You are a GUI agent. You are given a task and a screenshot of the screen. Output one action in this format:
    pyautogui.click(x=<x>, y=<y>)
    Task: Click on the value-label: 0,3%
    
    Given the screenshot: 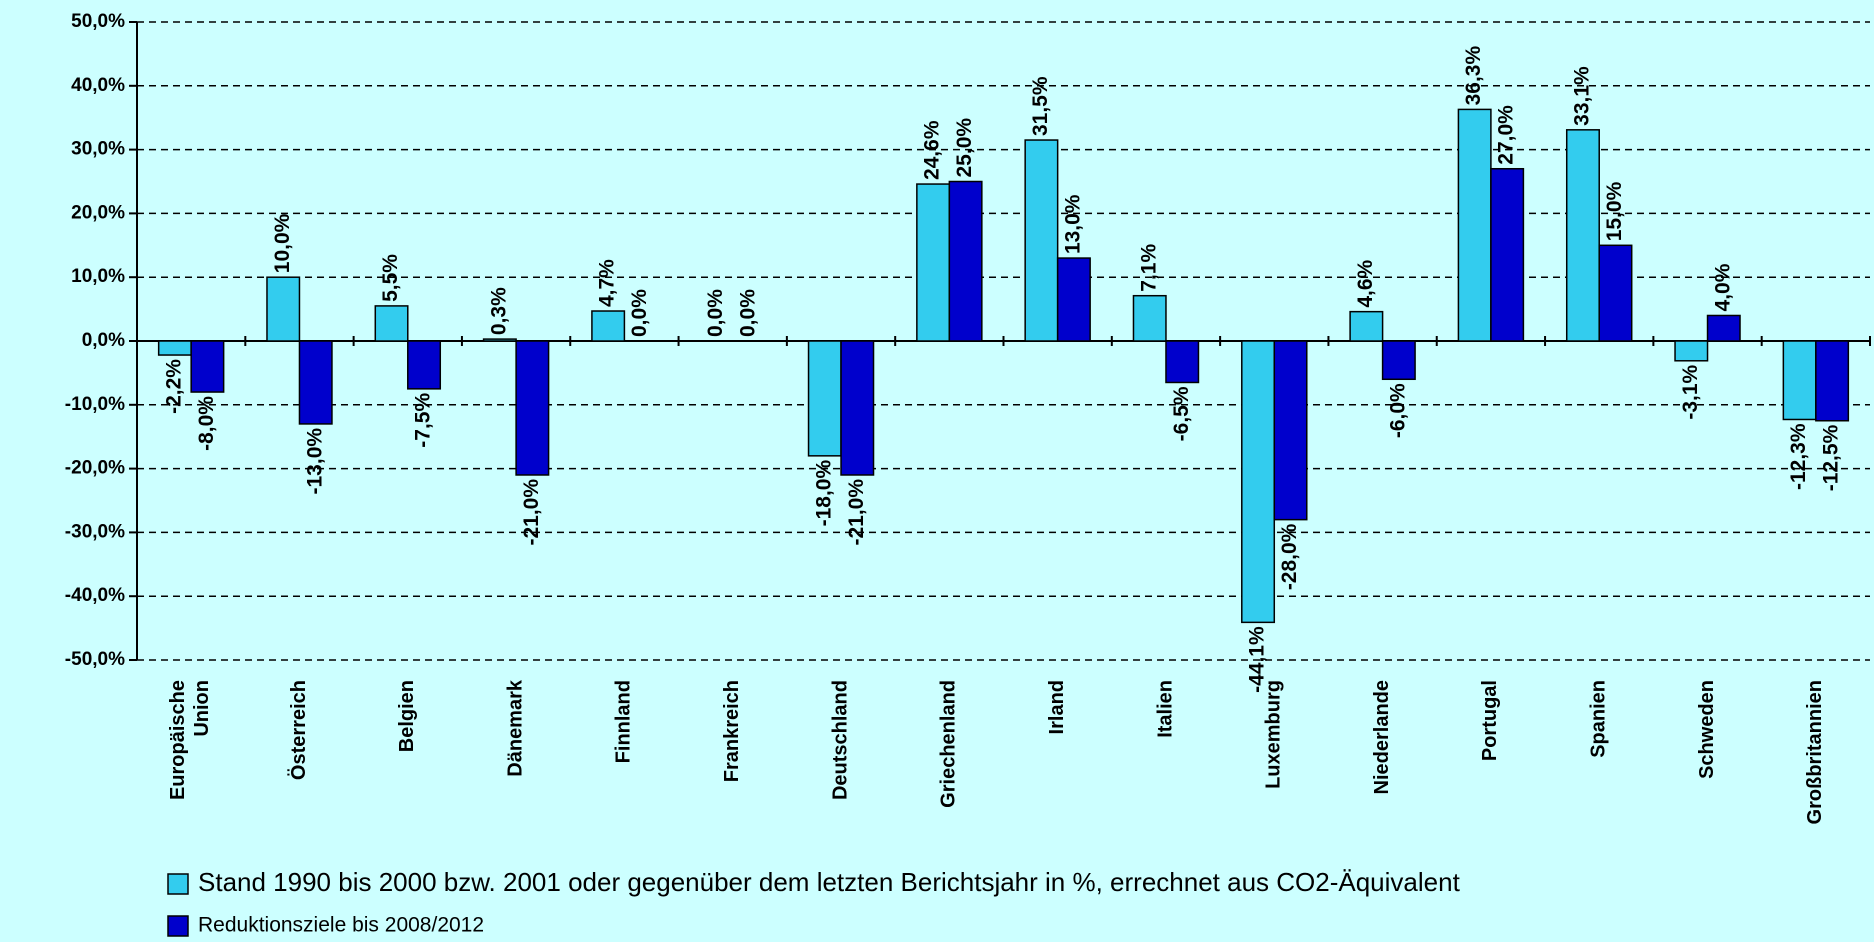 What is the action you would take?
    pyautogui.click(x=498, y=311)
    